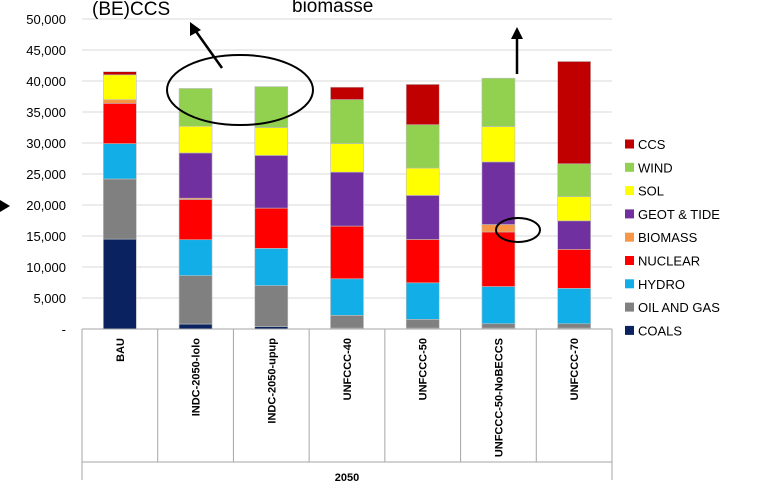  What do you see at coordinates (64, 329) in the screenshot?
I see `y-tick-label: -` at bounding box center [64, 329].